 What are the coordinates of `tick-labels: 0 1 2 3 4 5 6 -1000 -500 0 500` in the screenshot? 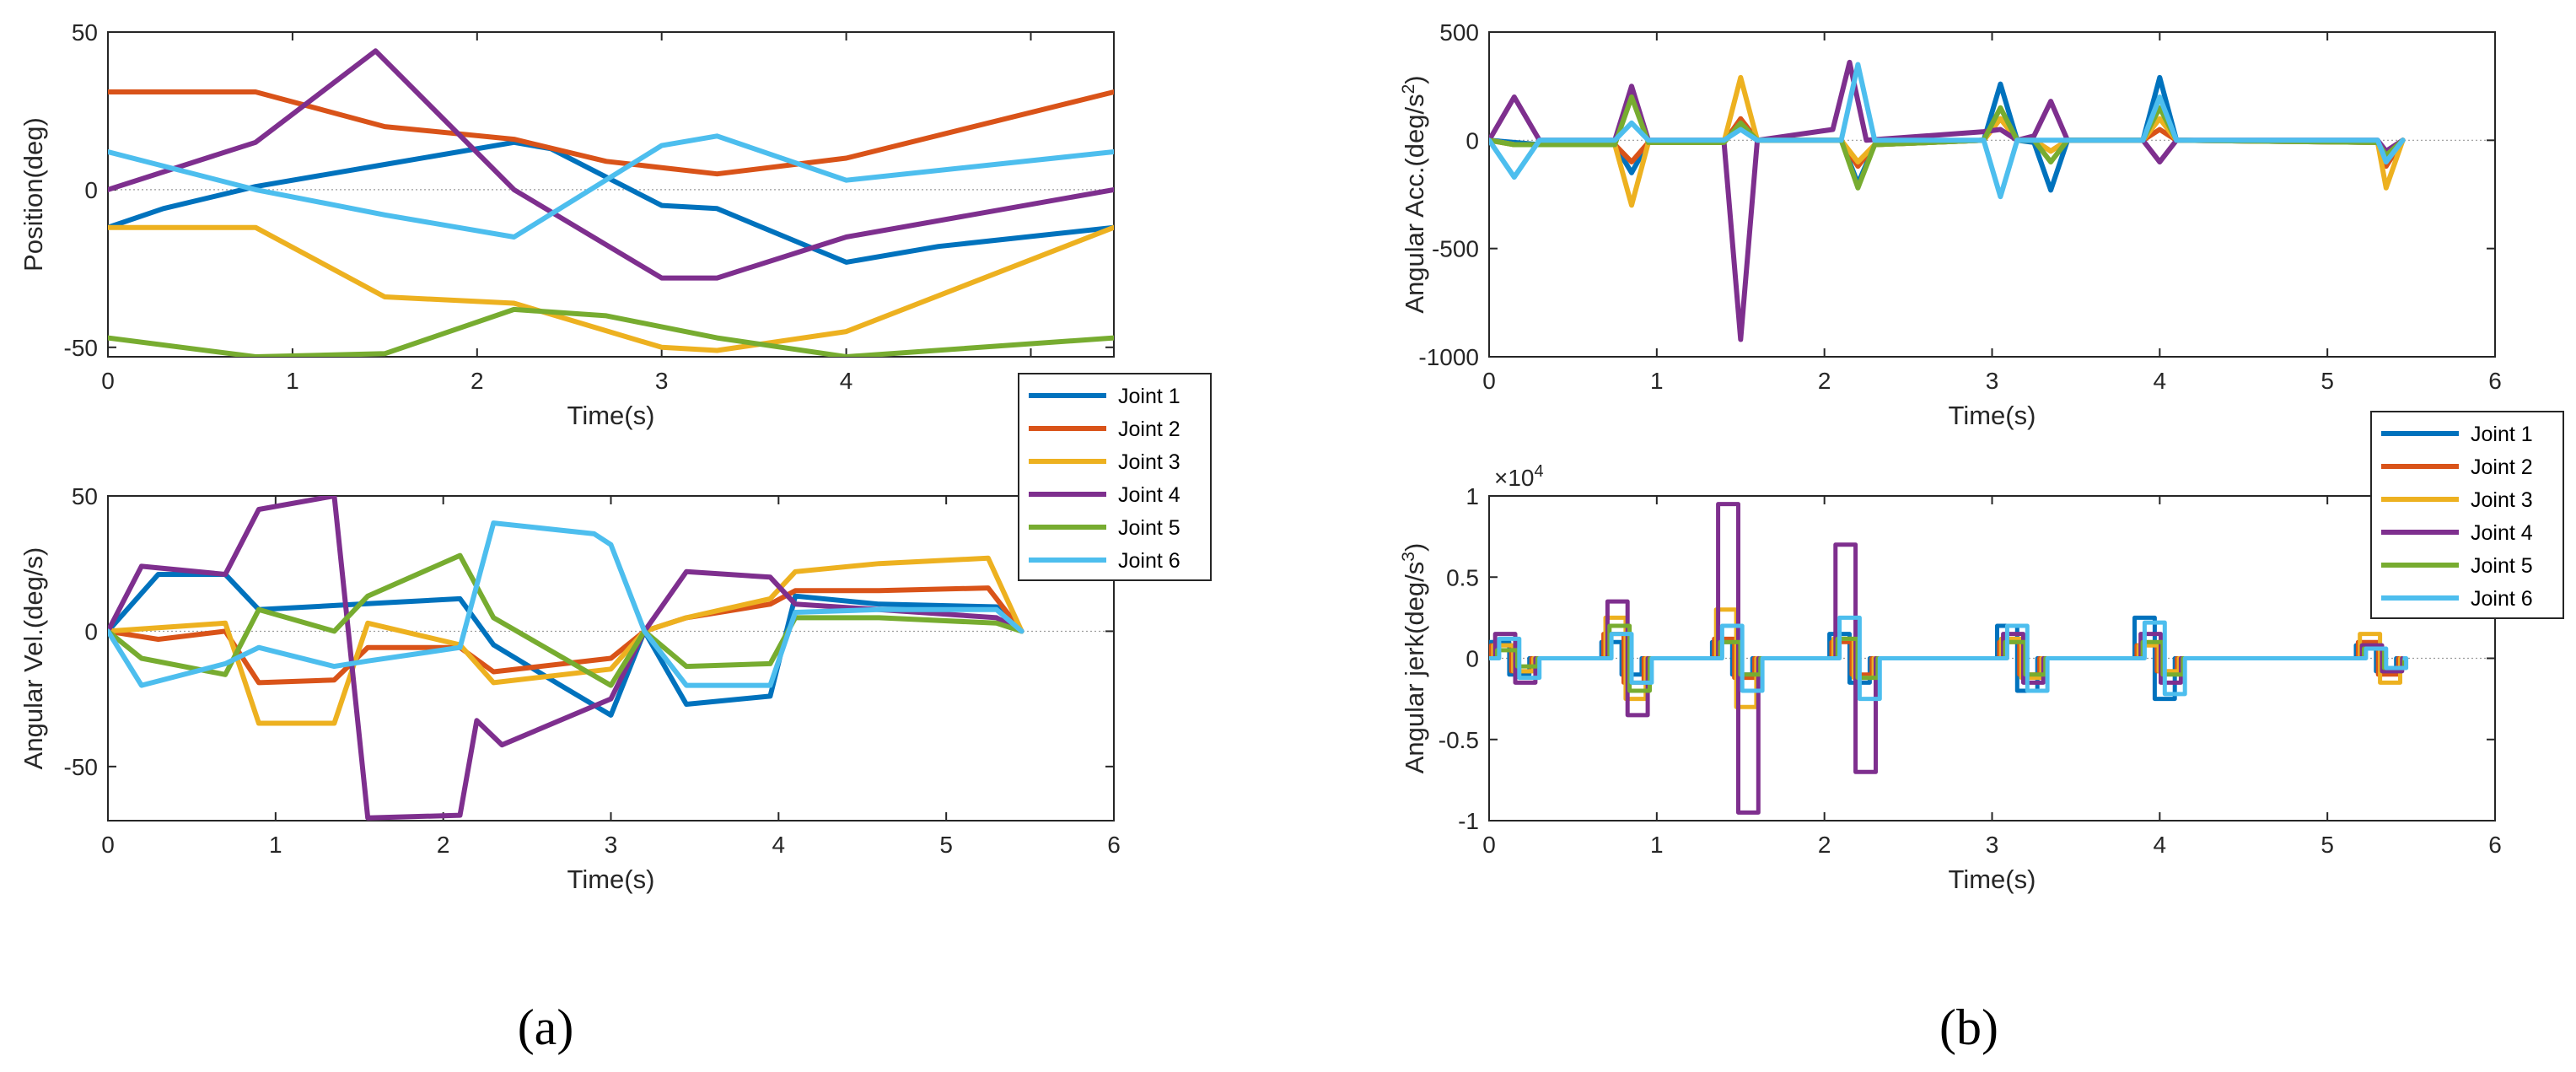 It's located at (1959, 206).